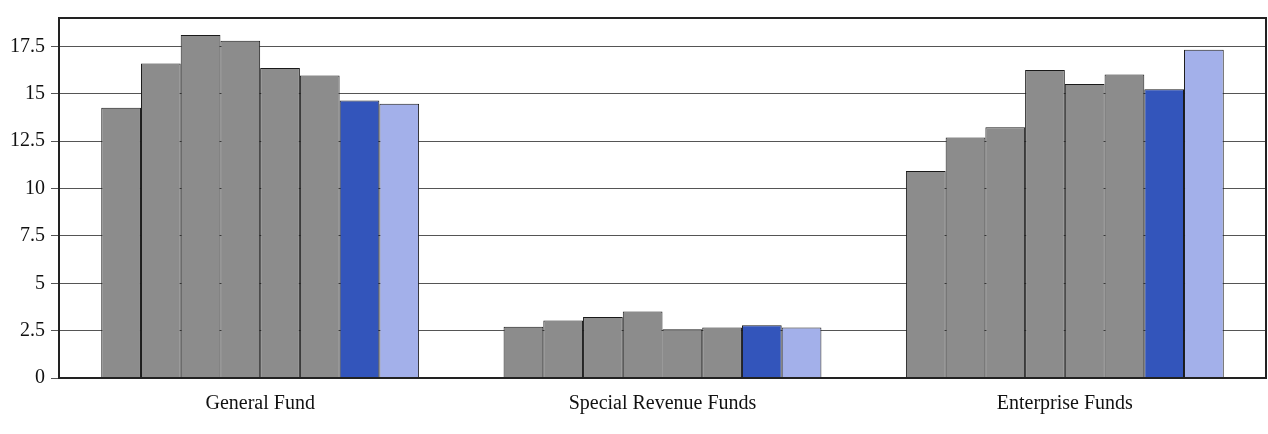  I want to click on y-tick-label: 15, so click(35, 92).